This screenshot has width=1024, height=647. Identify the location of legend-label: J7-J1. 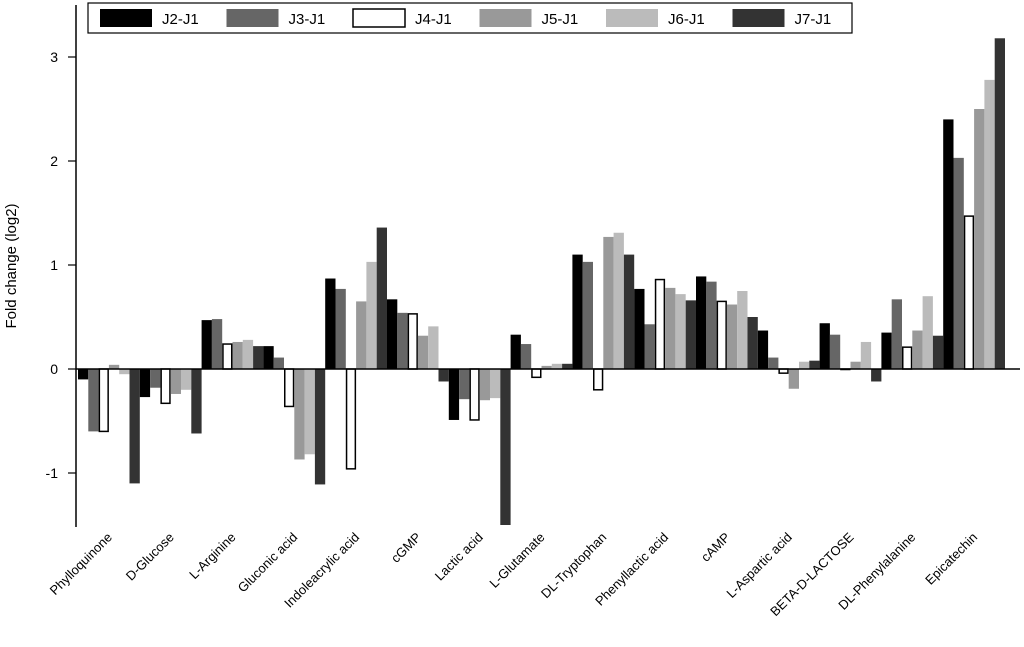
(813, 19).